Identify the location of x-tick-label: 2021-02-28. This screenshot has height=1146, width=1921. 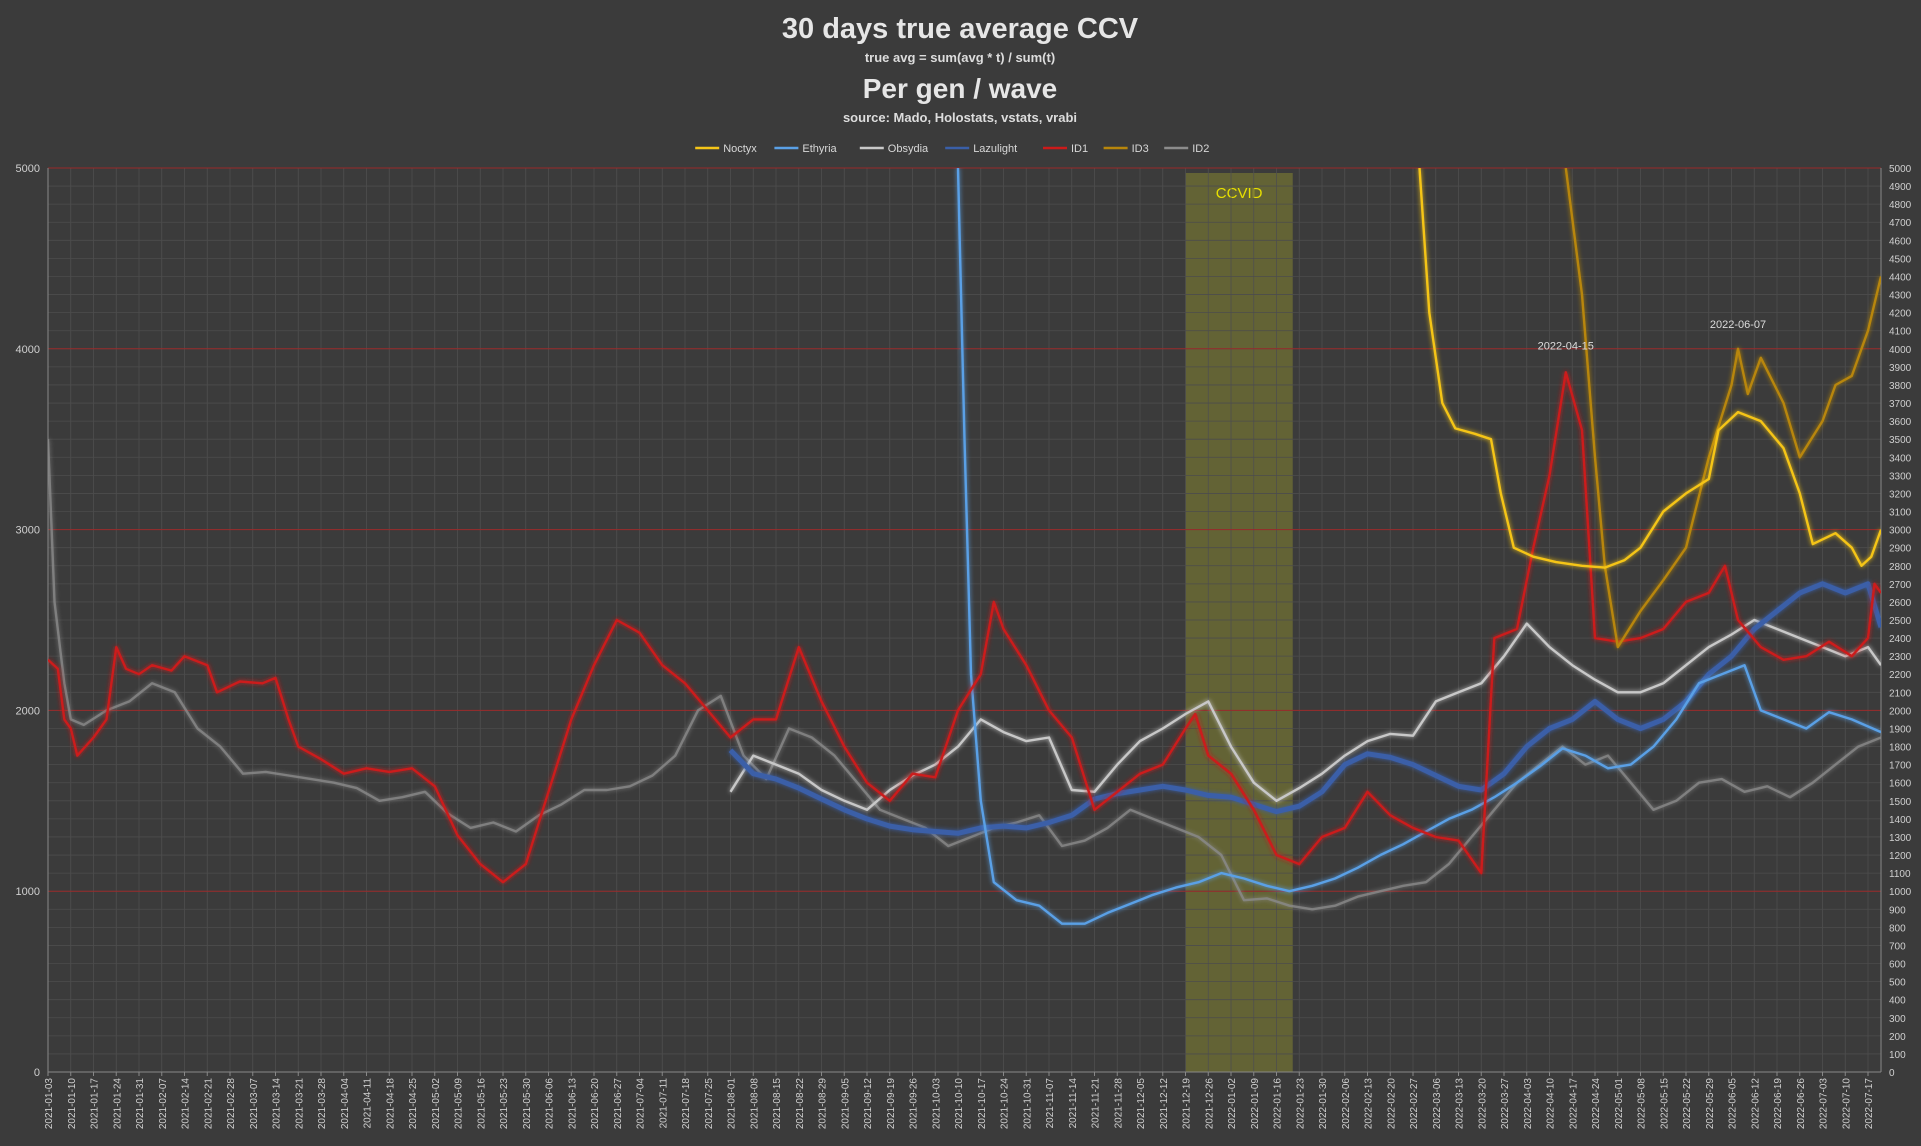
(231, 1104).